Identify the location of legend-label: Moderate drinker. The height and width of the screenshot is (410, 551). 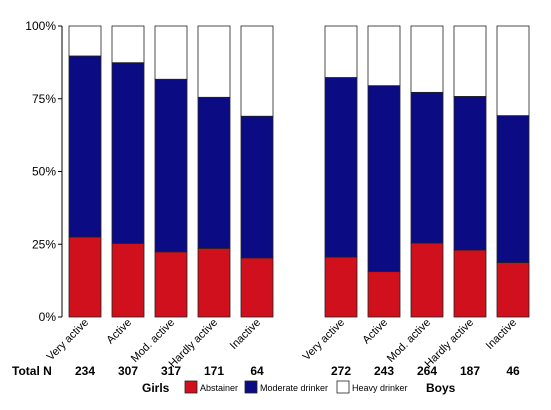
(294, 388).